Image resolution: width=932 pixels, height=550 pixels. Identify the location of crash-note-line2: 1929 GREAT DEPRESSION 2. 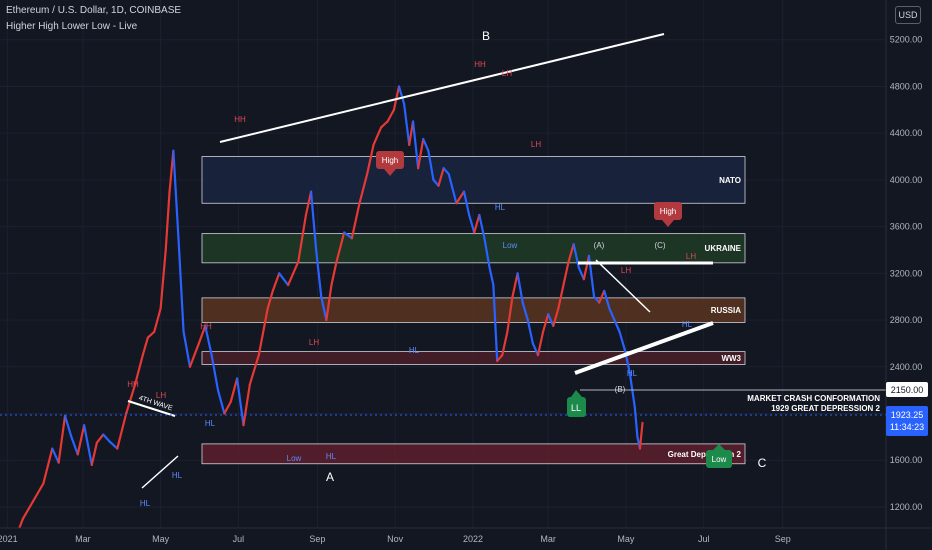
(825, 408).